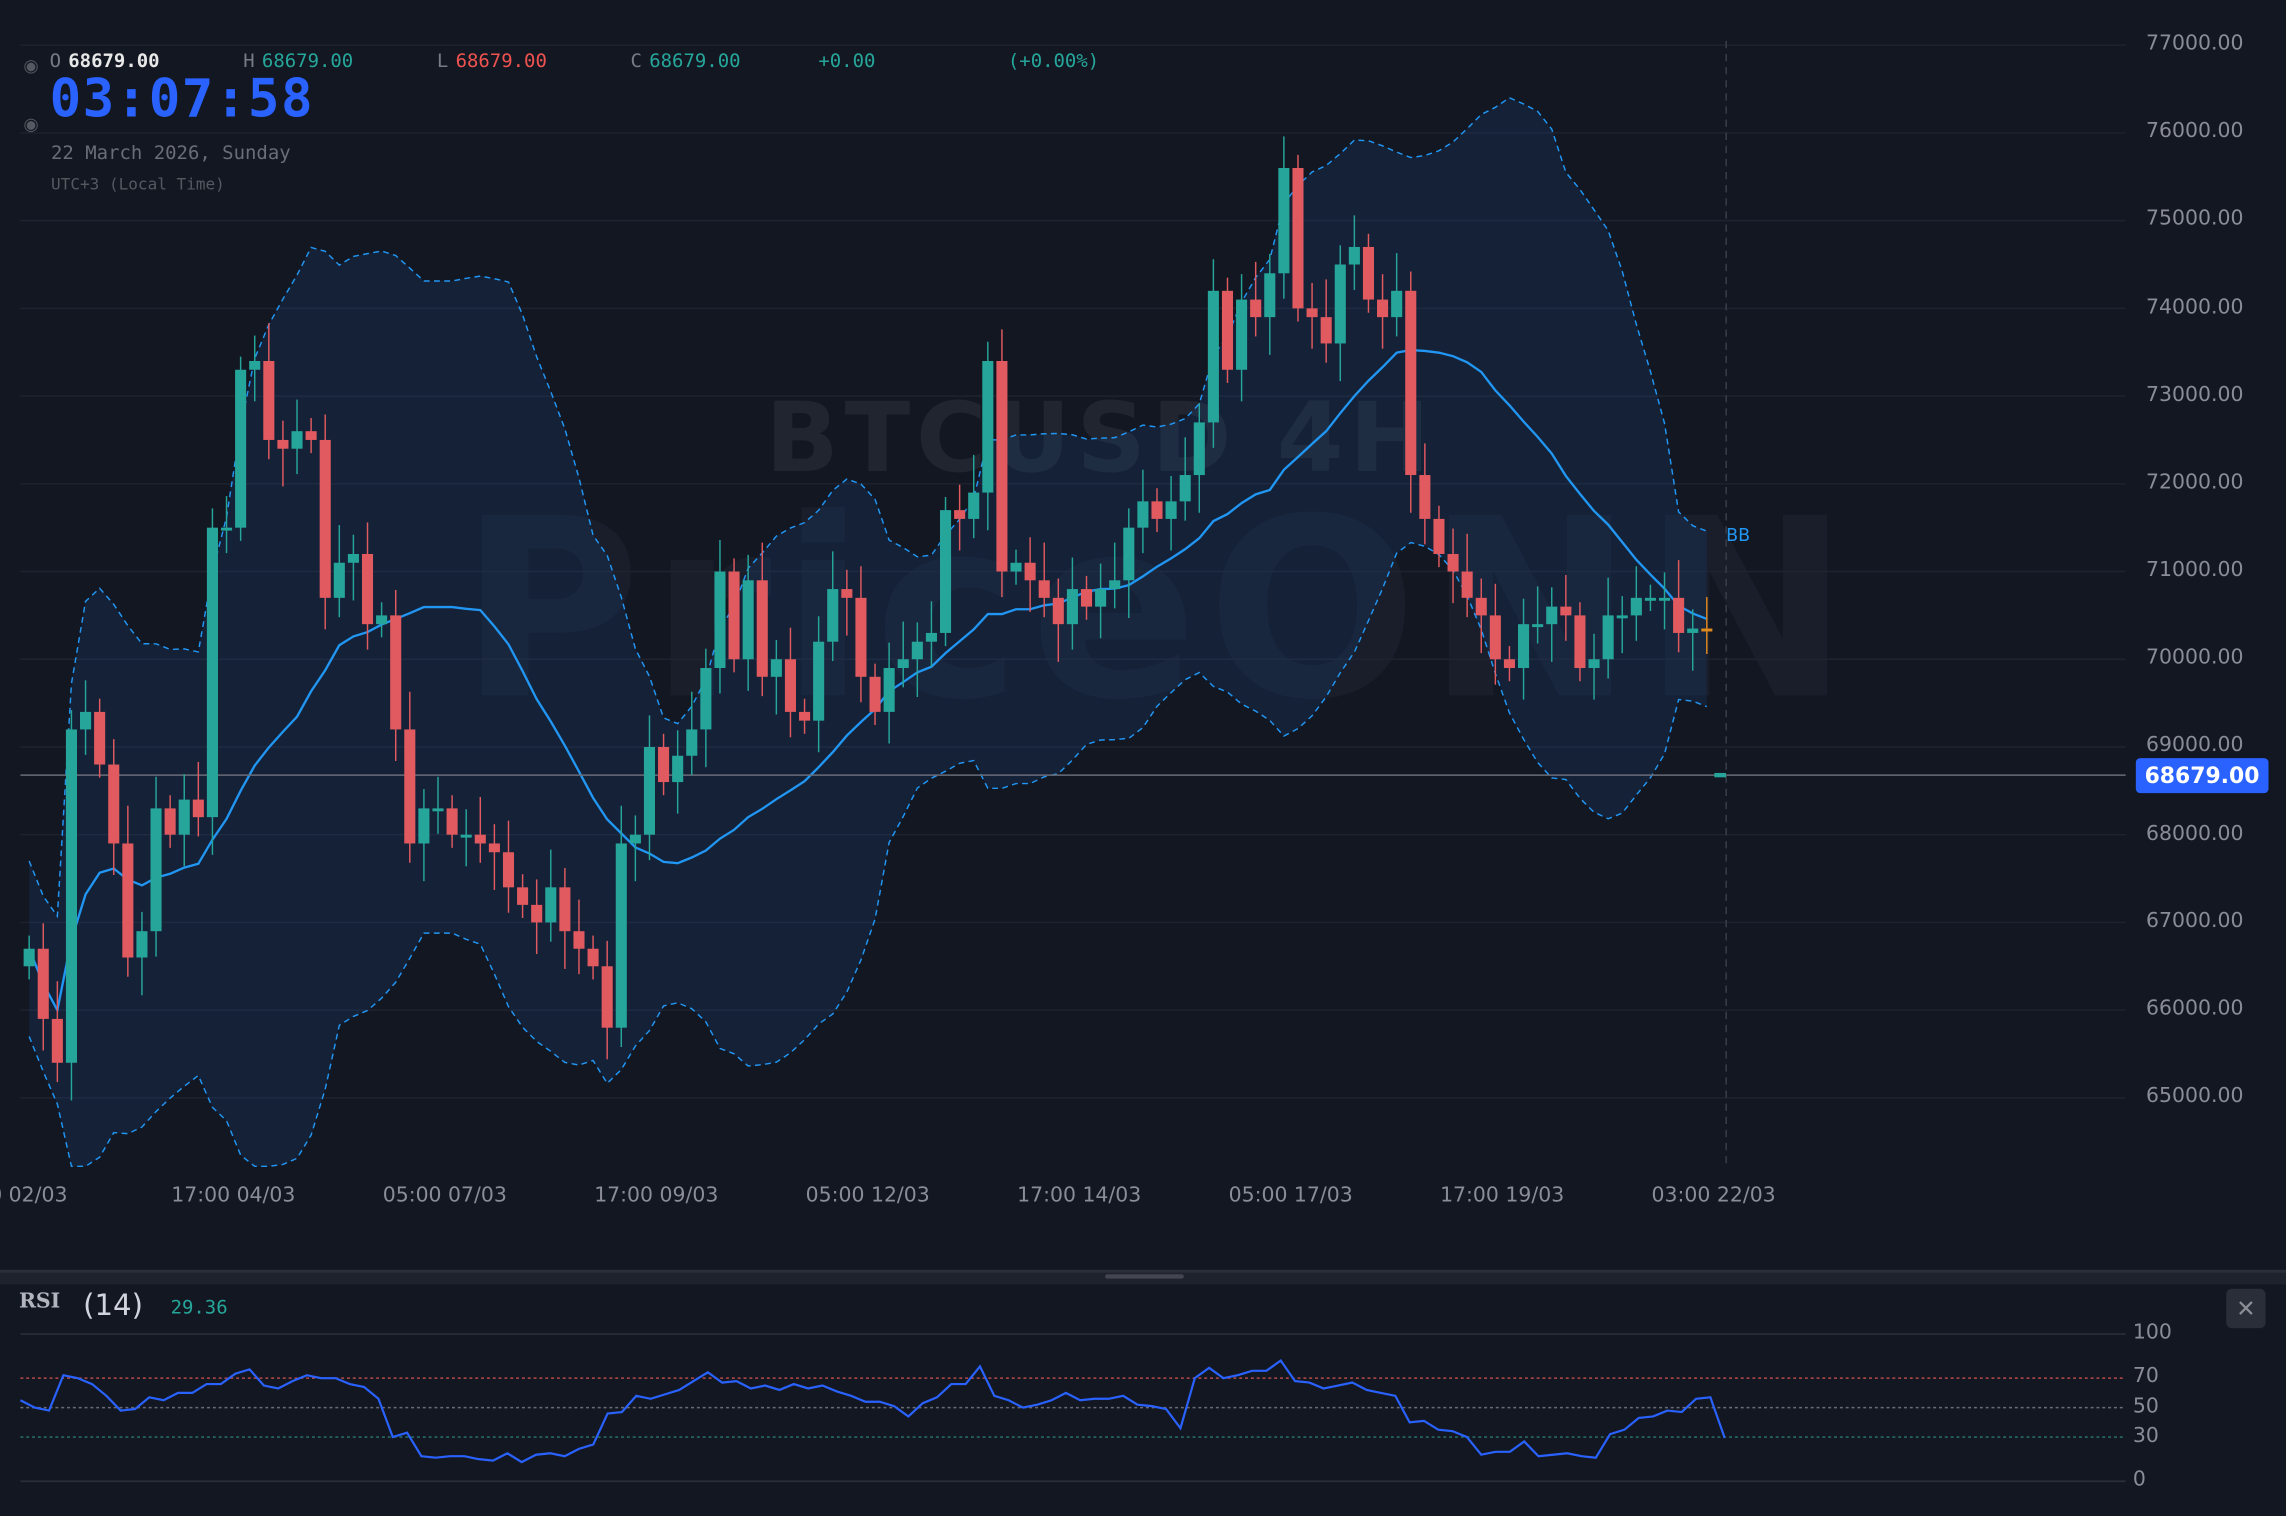 The image size is (2286, 1516). I want to click on open-value: 68679.00, so click(114, 62).